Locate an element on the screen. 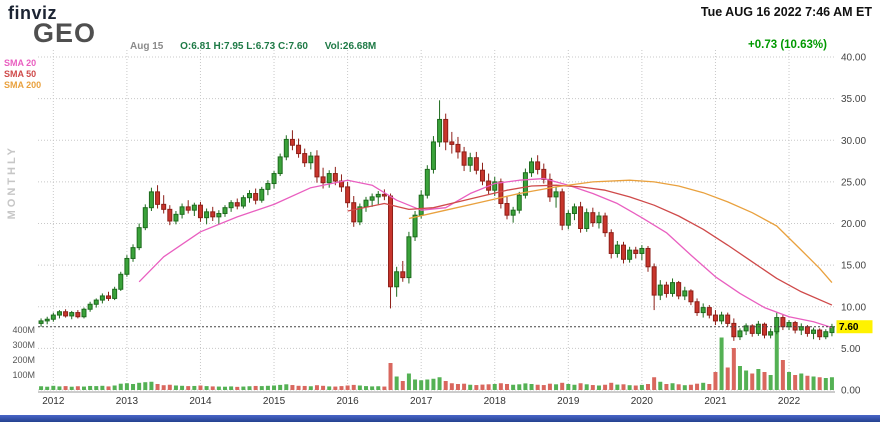 This screenshot has height=422, width=880. finviz-logo: finviz is located at coordinates (33, 13).